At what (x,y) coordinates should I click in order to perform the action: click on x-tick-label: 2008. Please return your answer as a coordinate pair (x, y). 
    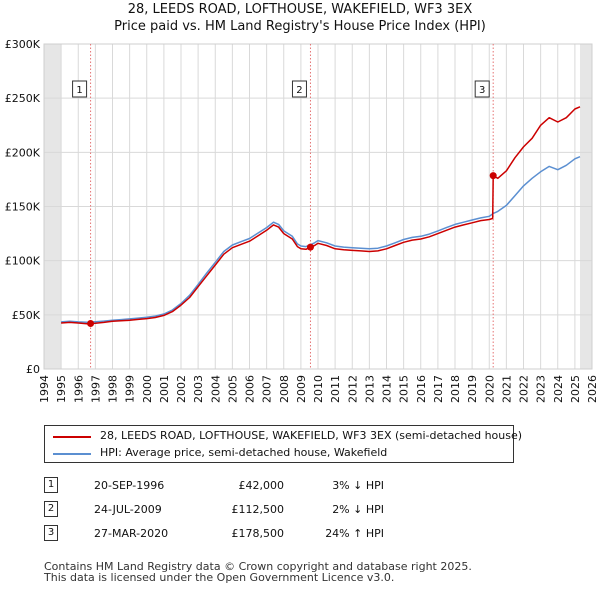
    Looking at the image, I should click on (284, 389).